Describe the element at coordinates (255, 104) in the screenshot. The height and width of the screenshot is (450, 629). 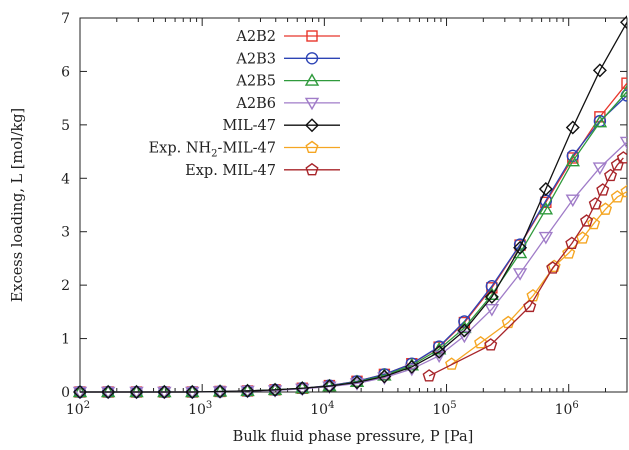
I see `legend-label: A2B6` at that location.